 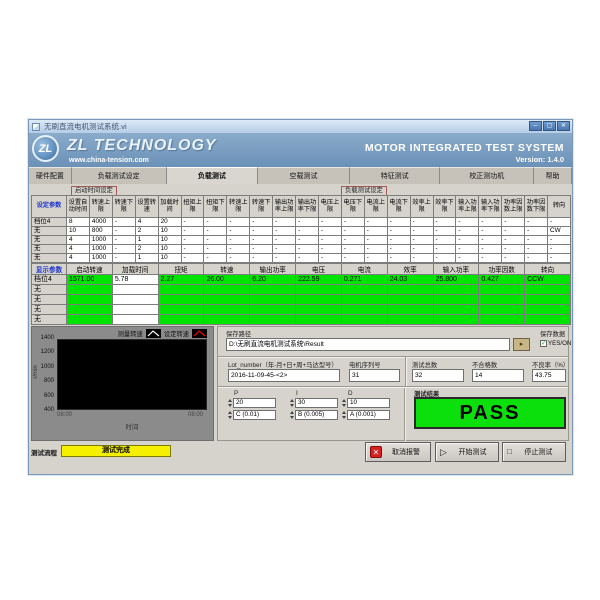 What do you see at coordinates (130, 334) in the screenshot?
I see `legend-measured-label: 测量转速` at bounding box center [130, 334].